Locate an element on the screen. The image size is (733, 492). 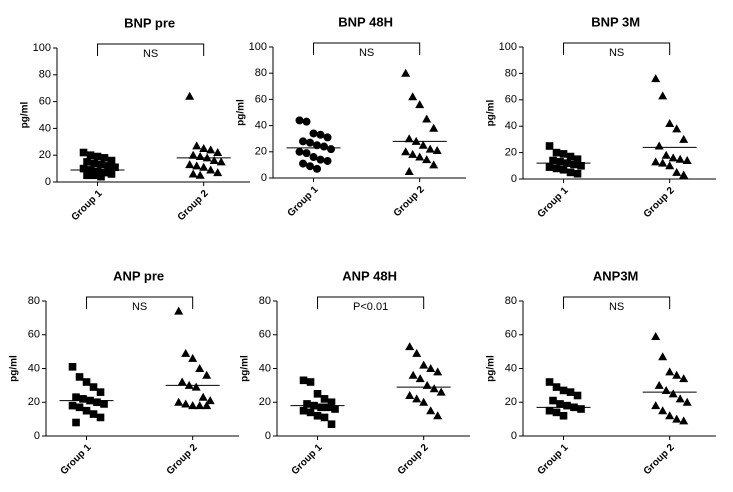
significance-bracket is located at coordinates (617, 302).